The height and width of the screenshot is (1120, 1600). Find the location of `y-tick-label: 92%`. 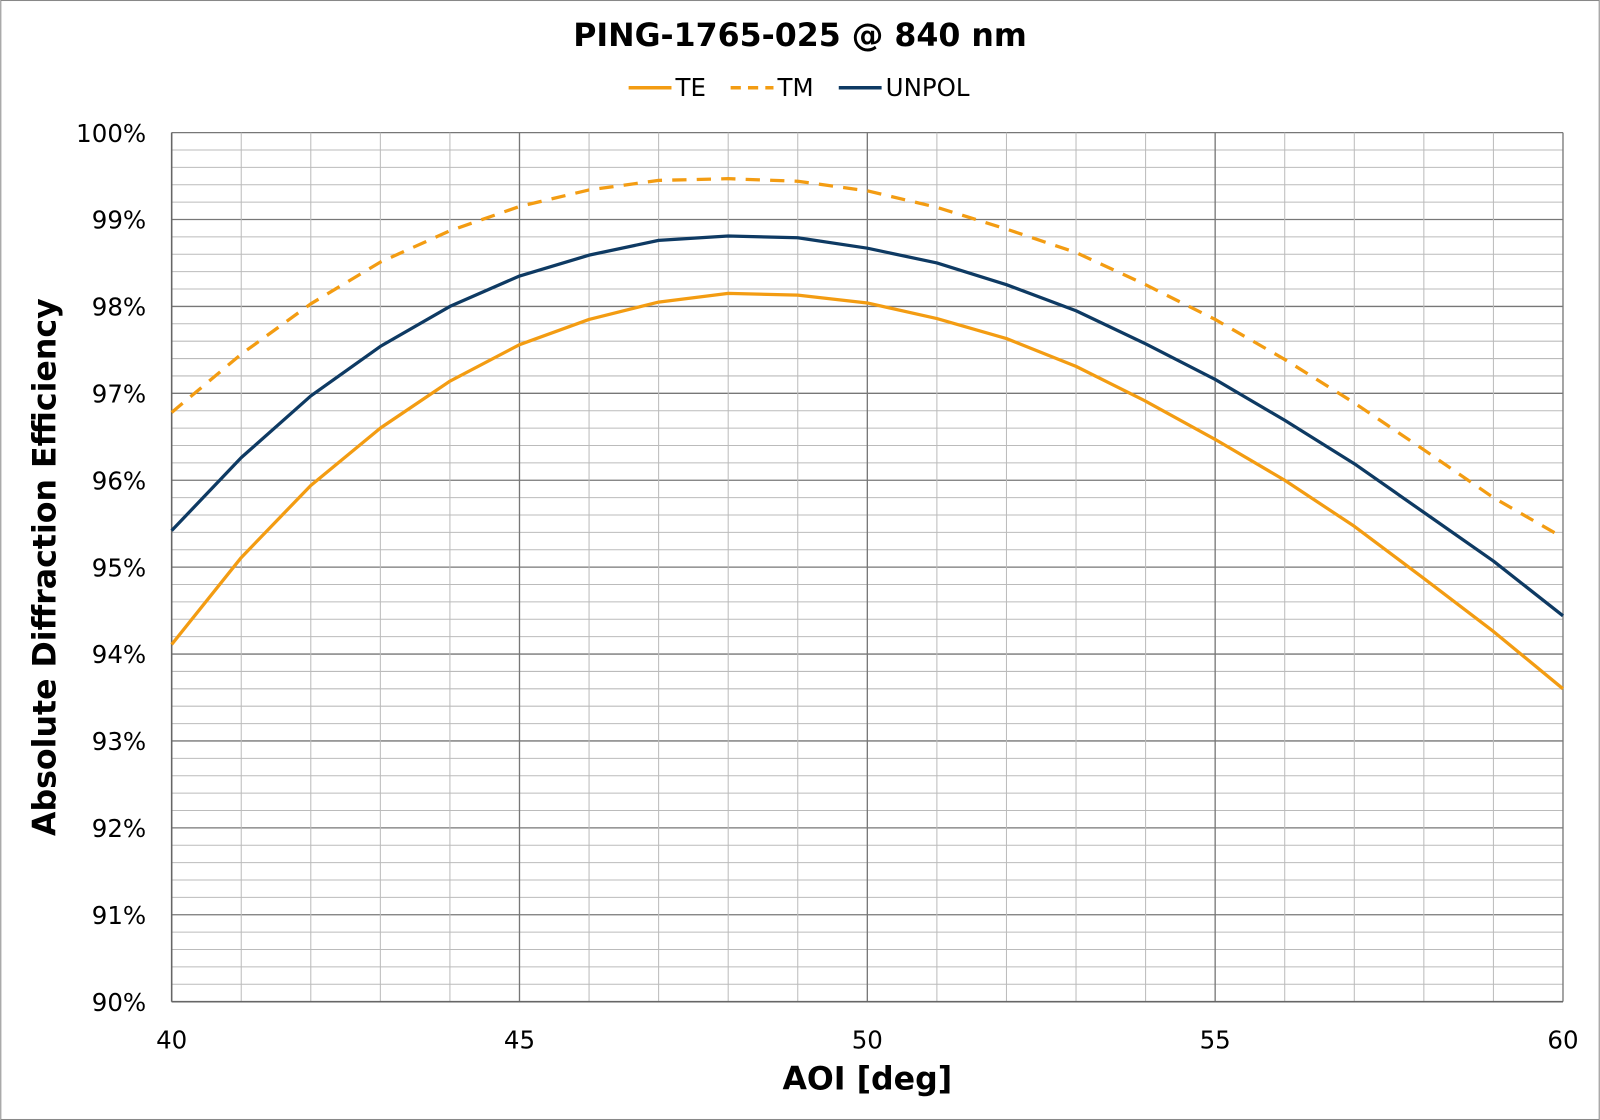

y-tick-label: 92% is located at coordinates (119, 828).